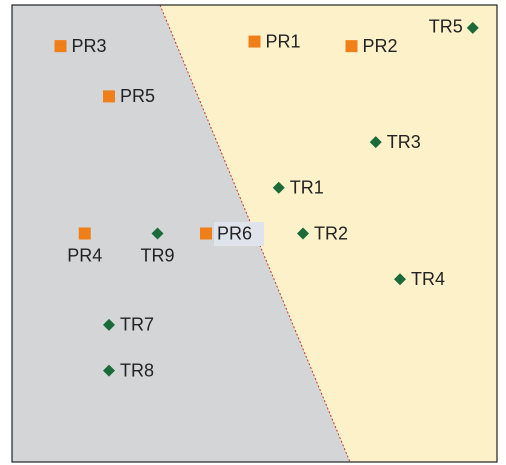 The width and height of the screenshot is (506, 465). What do you see at coordinates (380, 46) in the screenshot?
I see `point-label: PR2` at bounding box center [380, 46].